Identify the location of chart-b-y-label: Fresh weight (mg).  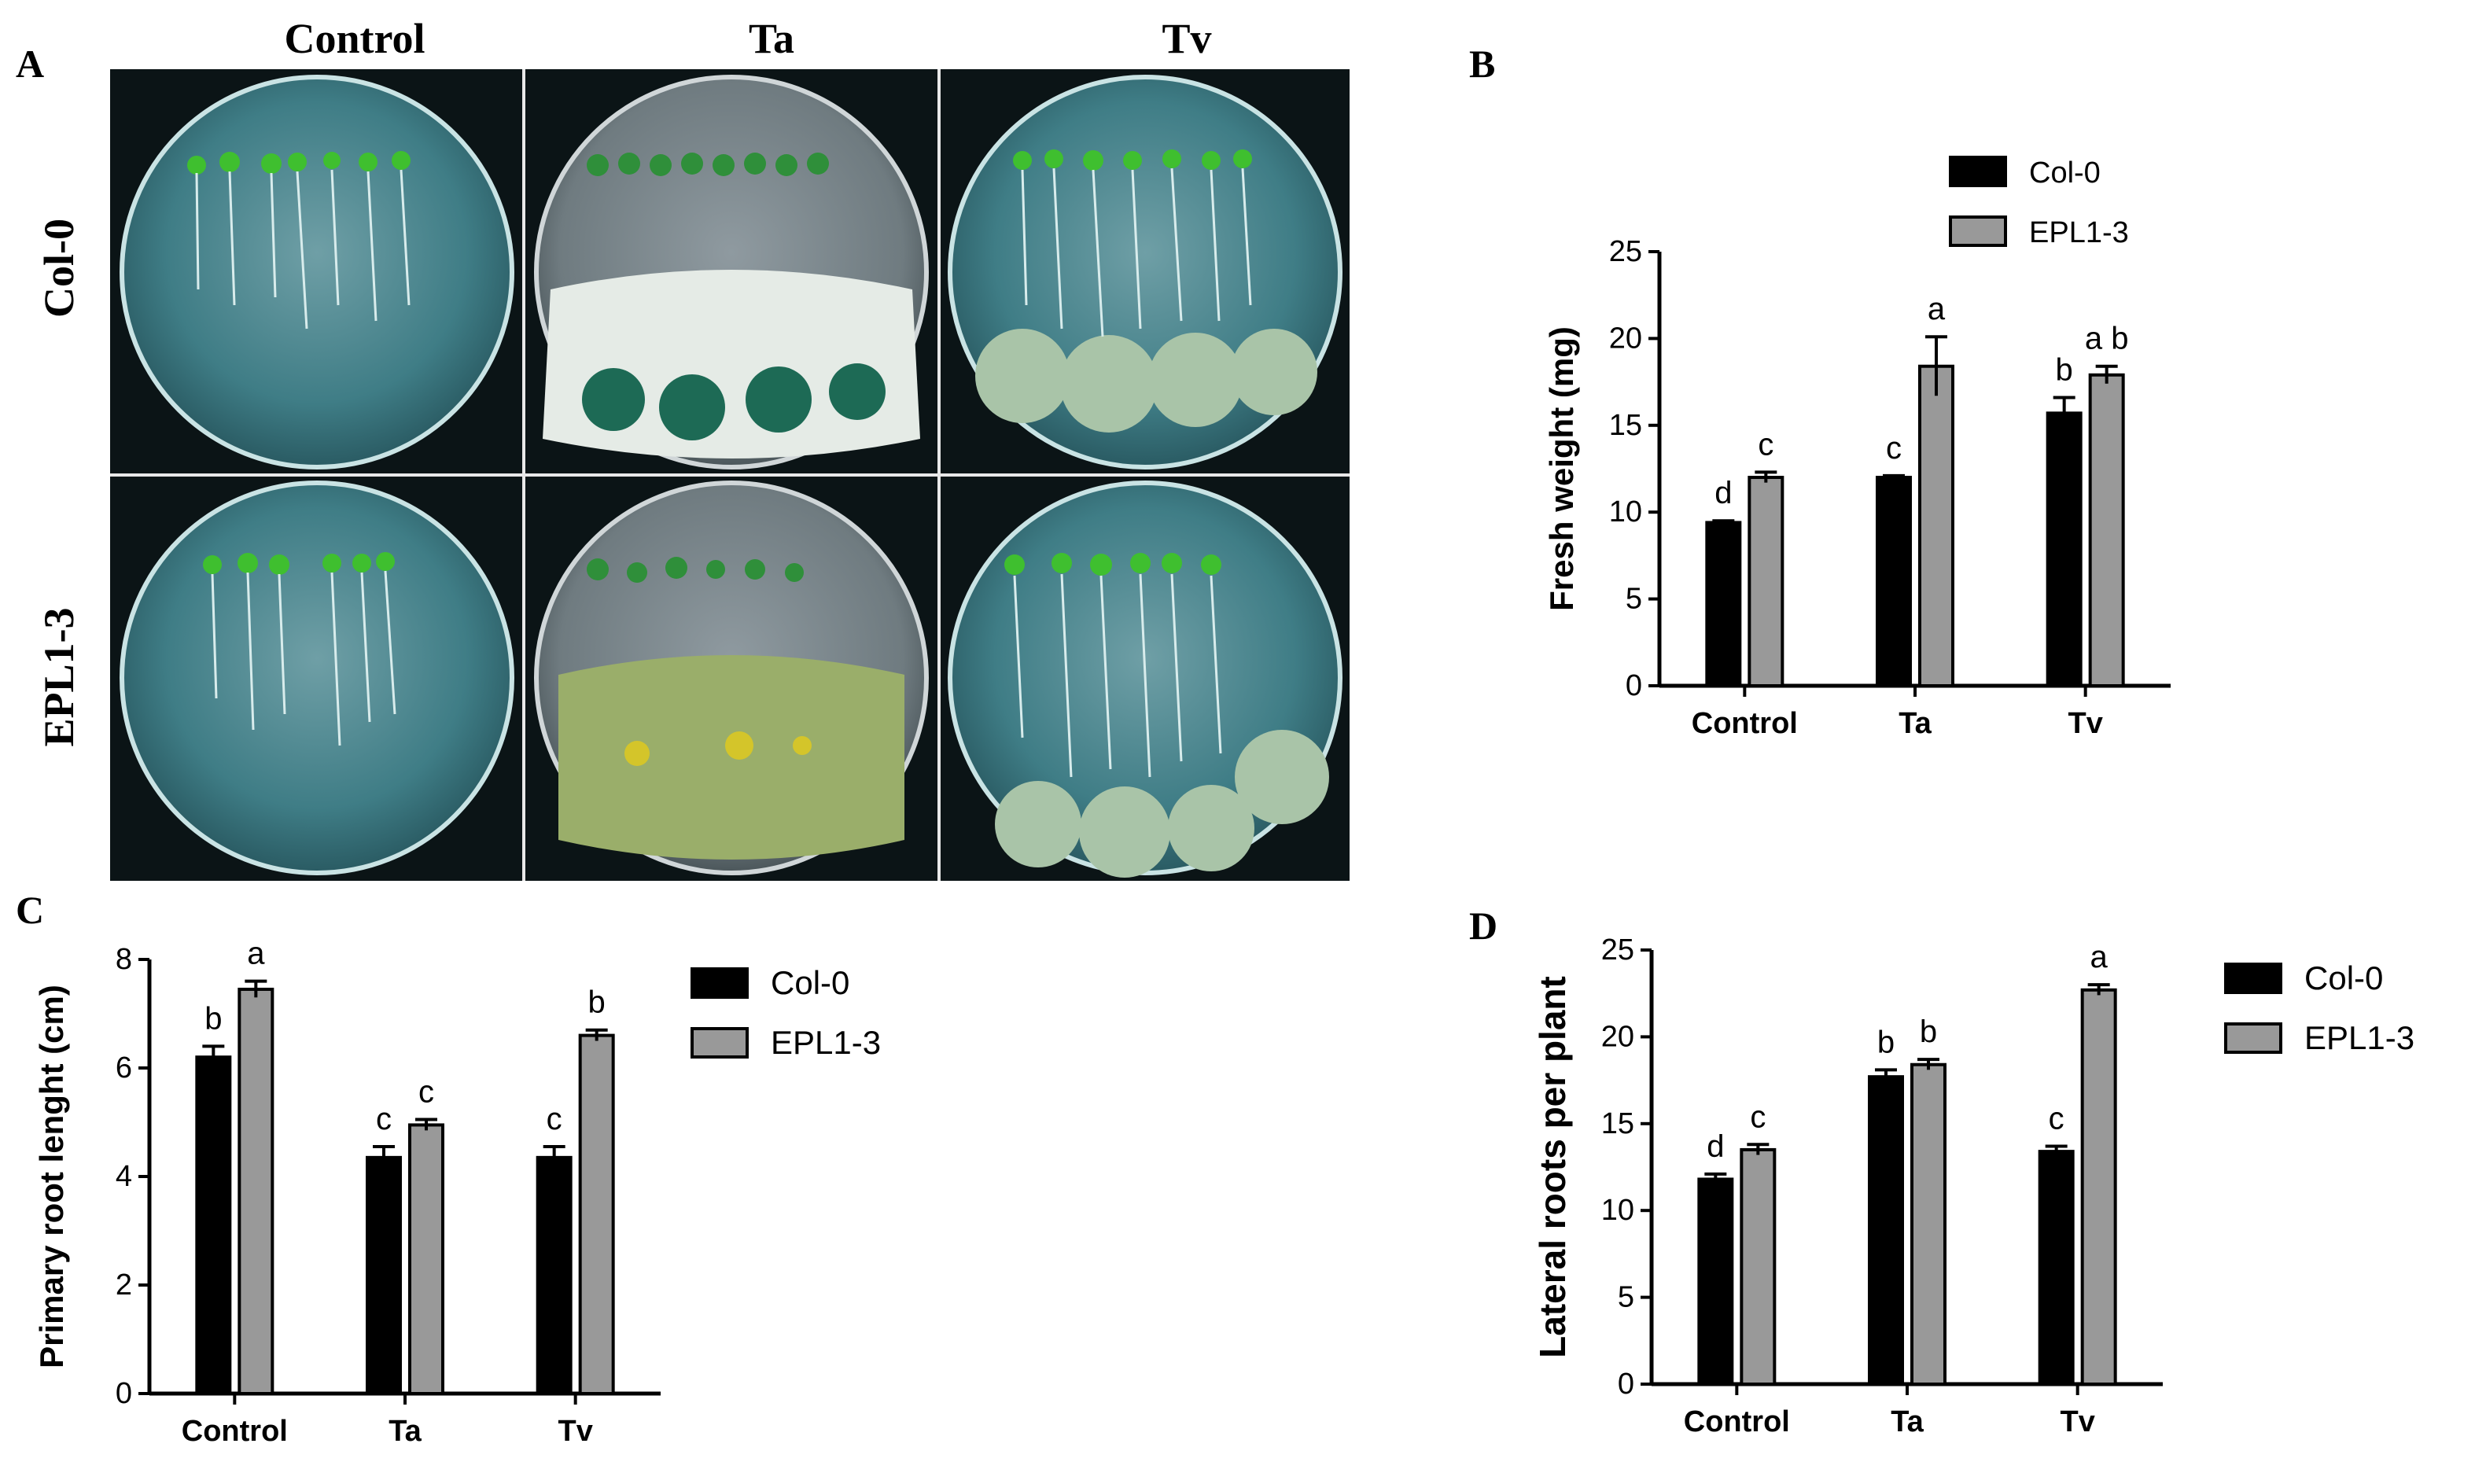
(1561, 468).